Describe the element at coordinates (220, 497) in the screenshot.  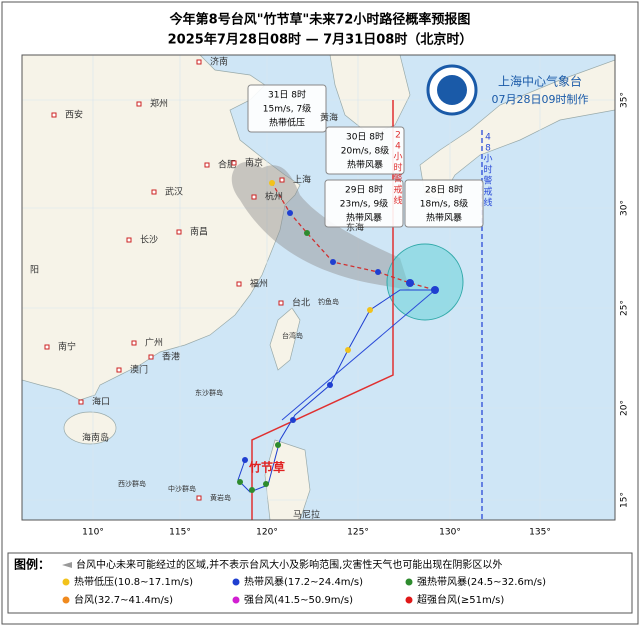
I see `place-label: 黄岩岛` at that location.